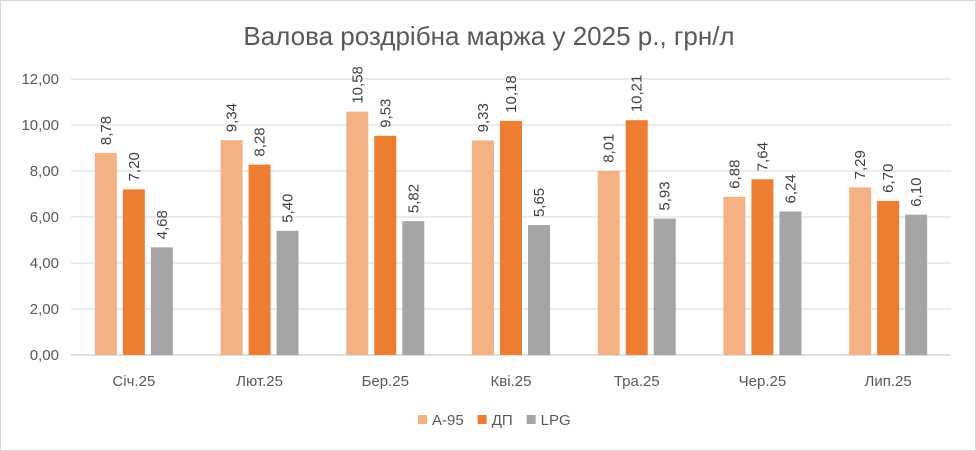  I want to click on data-label: 9,34, so click(232, 117).